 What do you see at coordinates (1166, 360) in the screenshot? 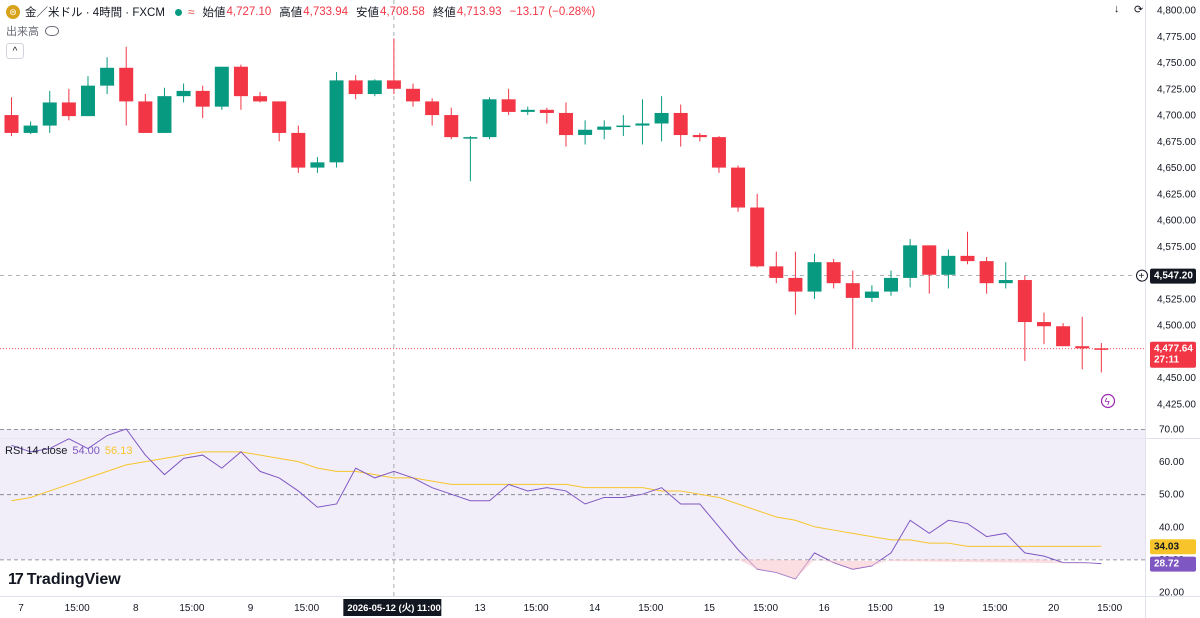
I see `last-price-label: 27:11` at bounding box center [1166, 360].